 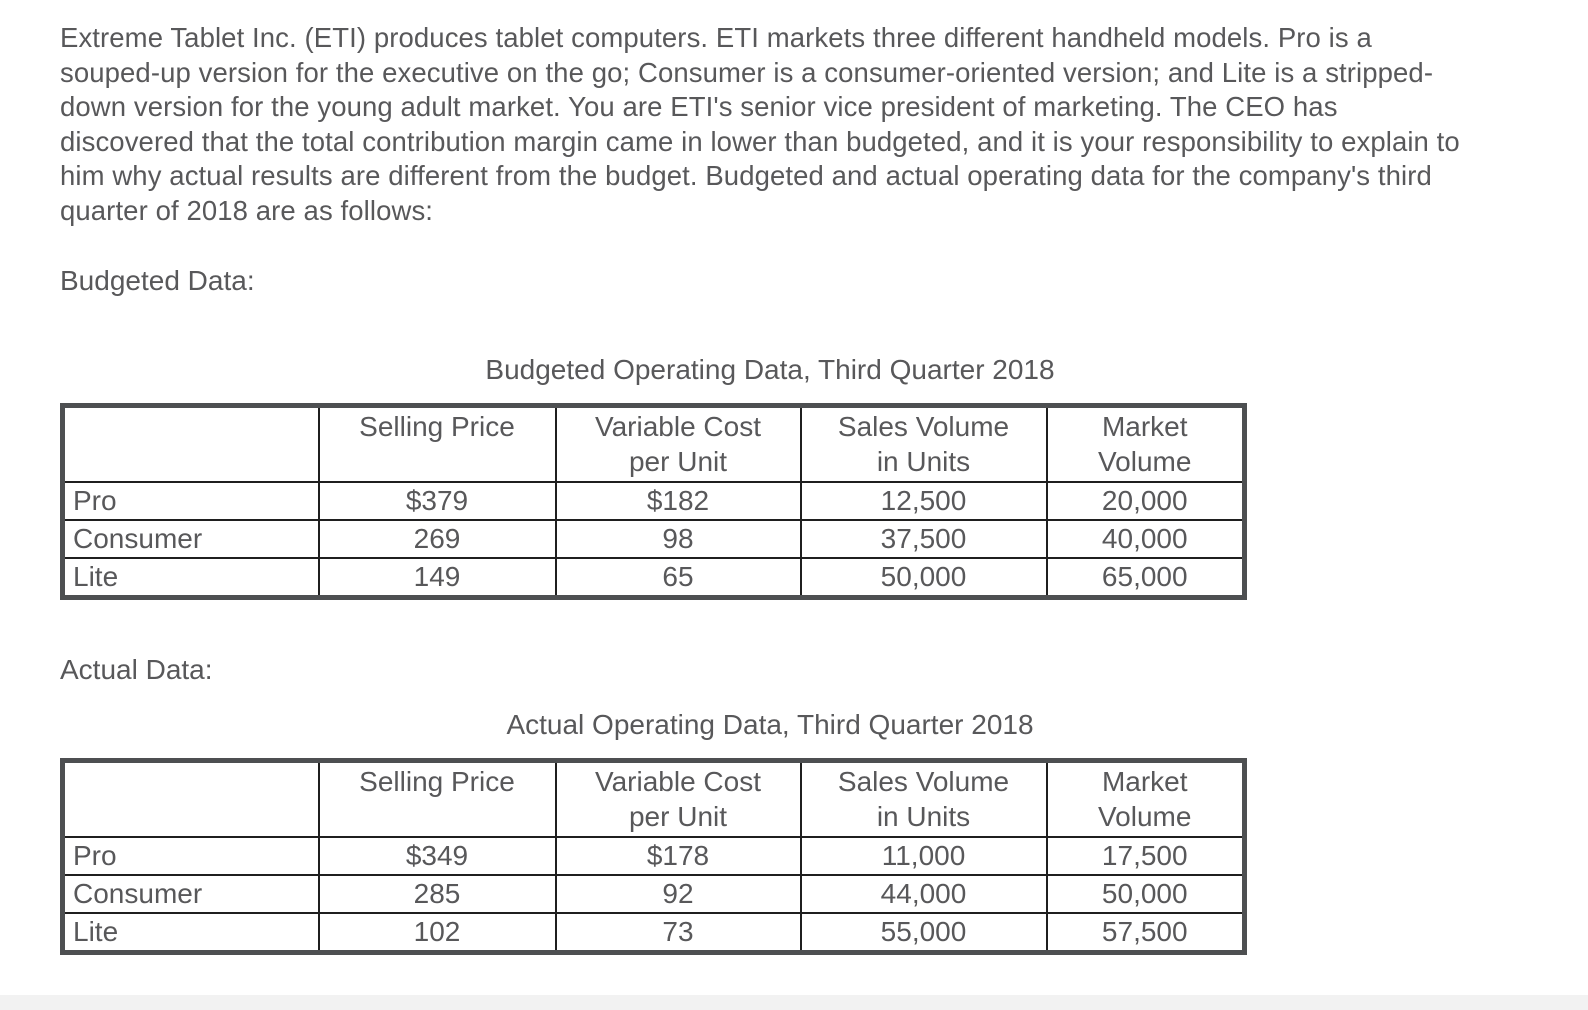 What do you see at coordinates (923, 894) in the screenshot?
I see `data-cell: 44,000` at bounding box center [923, 894].